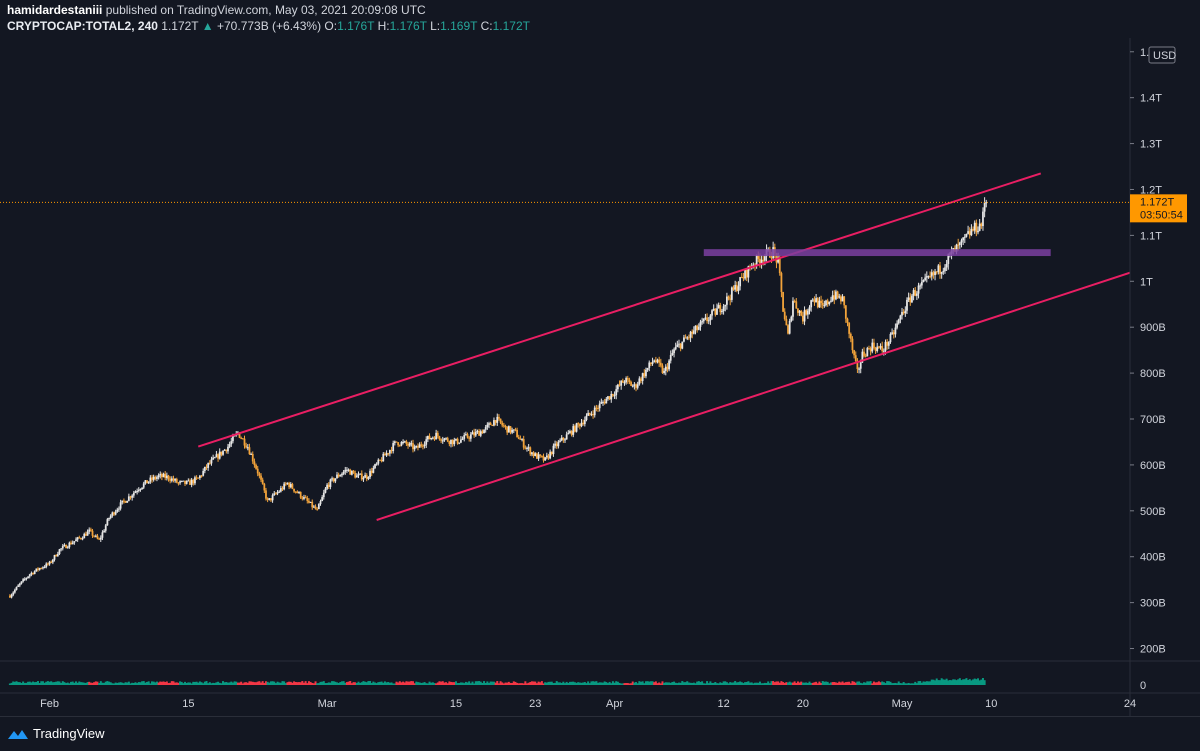 Image resolution: width=1200 pixels, height=751 pixels. What do you see at coordinates (877, 253) in the screenshot?
I see `resistance-zone` at bounding box center [877, 253].